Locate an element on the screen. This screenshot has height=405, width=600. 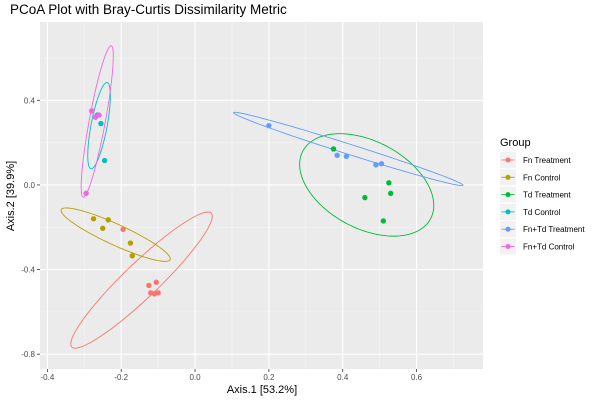
legend-item-fn-treatment: Fn Treatment is located at coordinates (535, 160).